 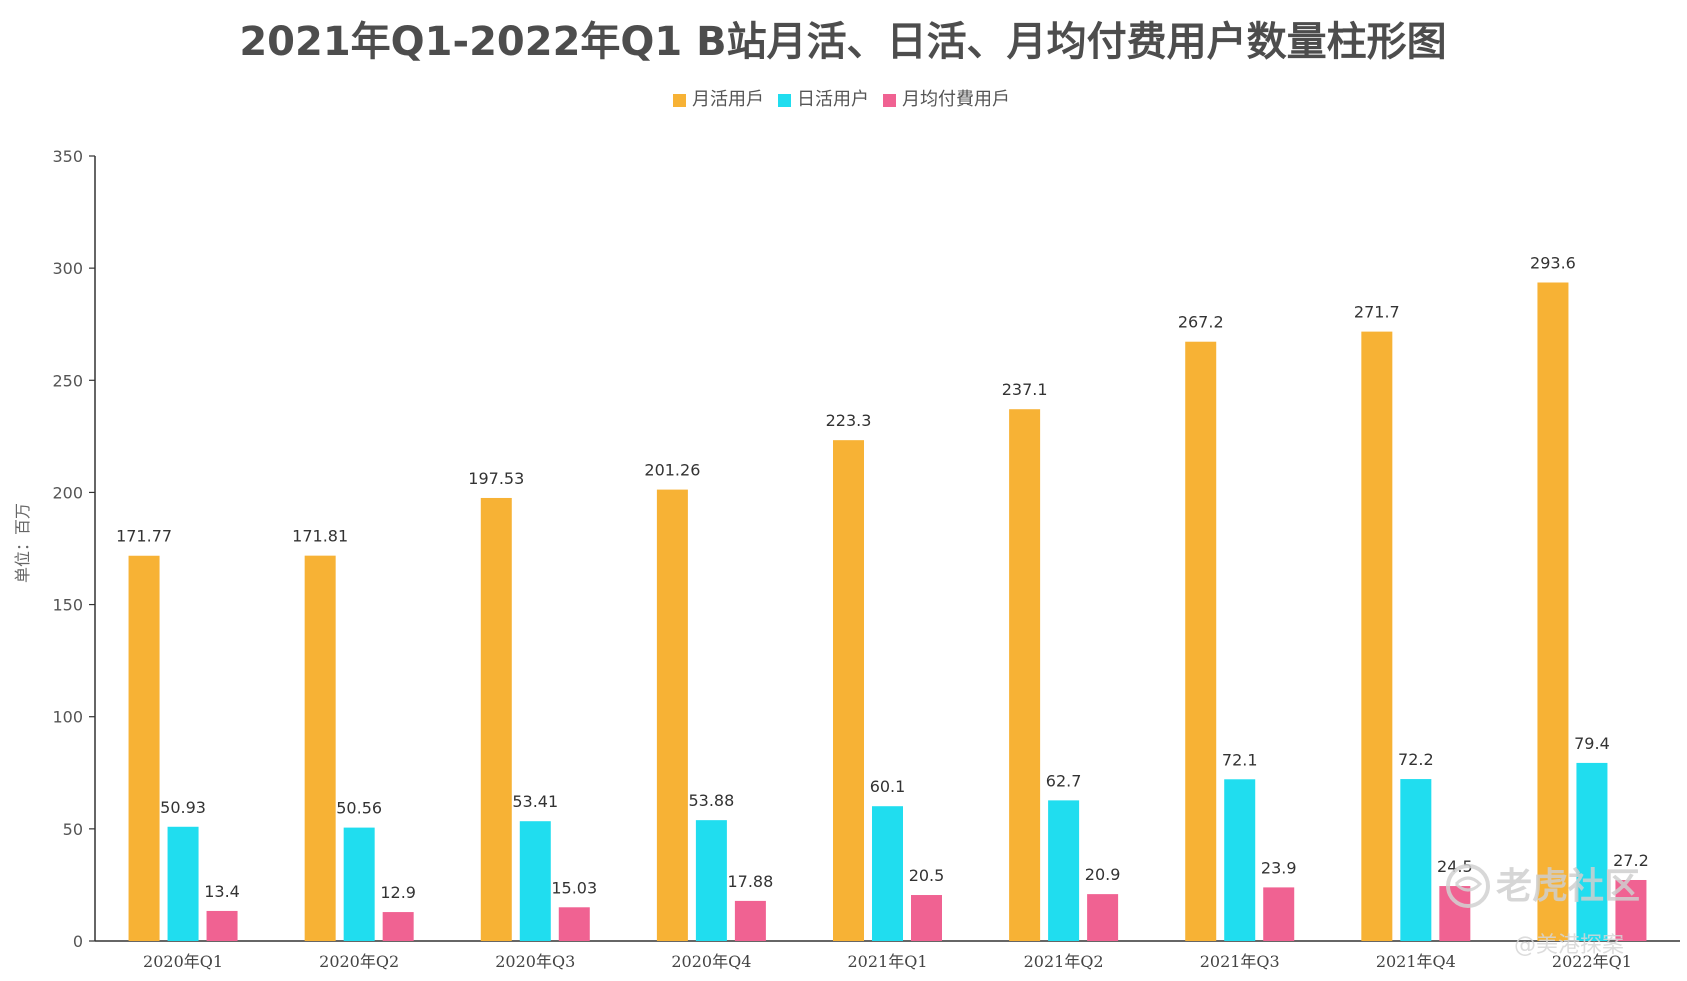 I want to click on data-label: 197.53, so click(x=496, y=478).